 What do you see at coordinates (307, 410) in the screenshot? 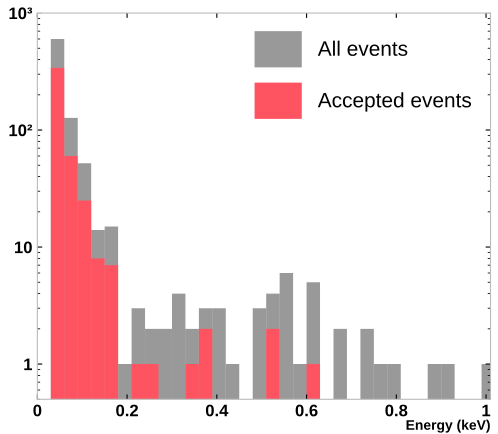
I see `x-tick-label: 0.6` at bounding box center [307, 410].